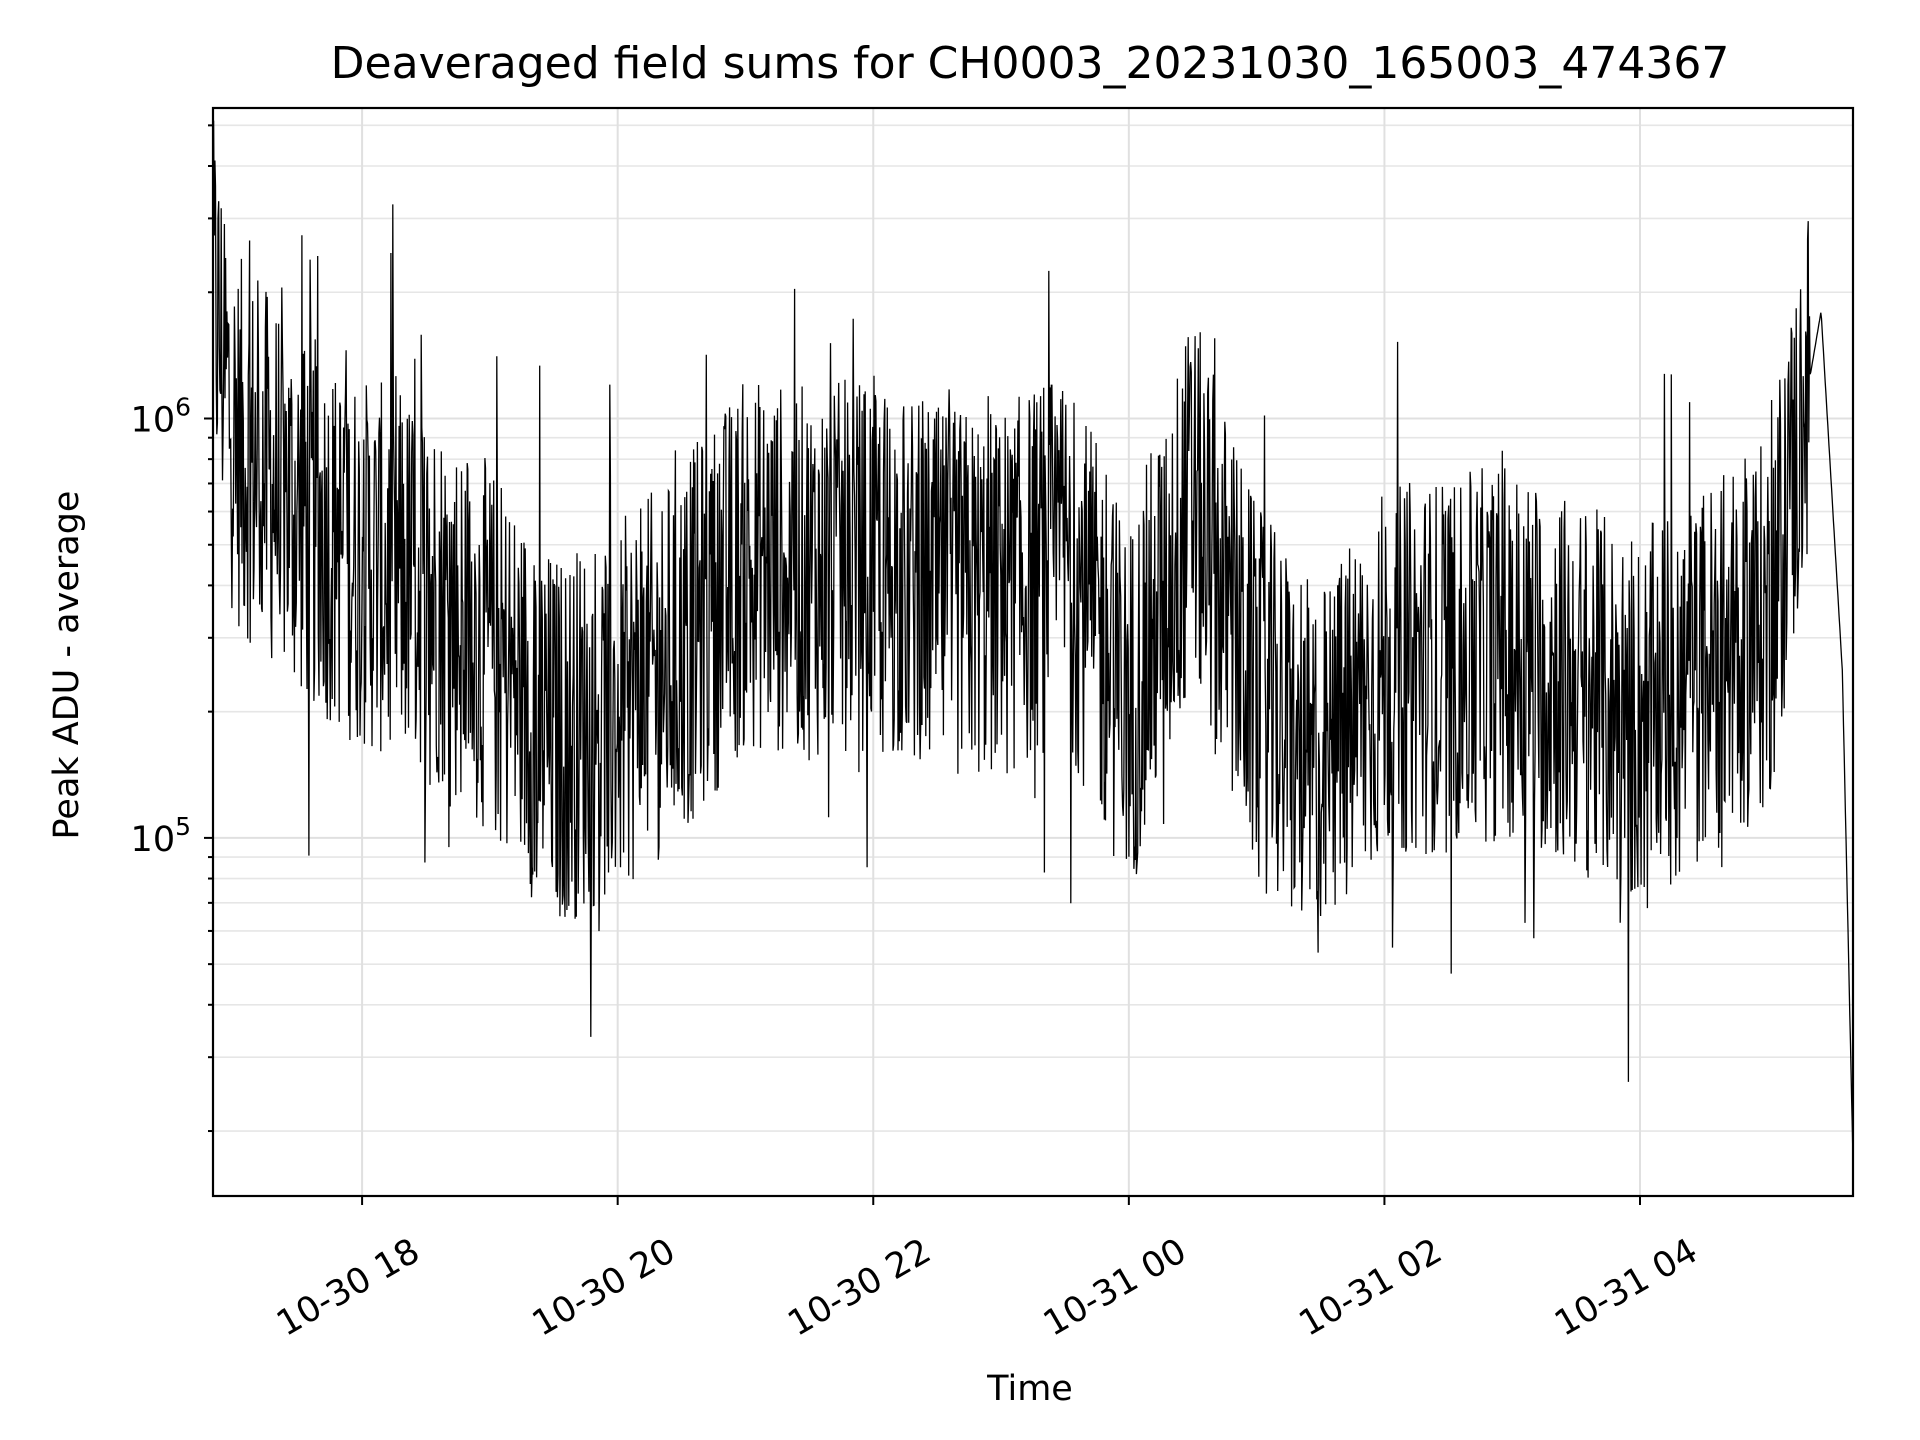  Describe the element at coordinates (172, 628) in the screenshot. I see `y-axis: 10⁵ 10⁶` at that location.